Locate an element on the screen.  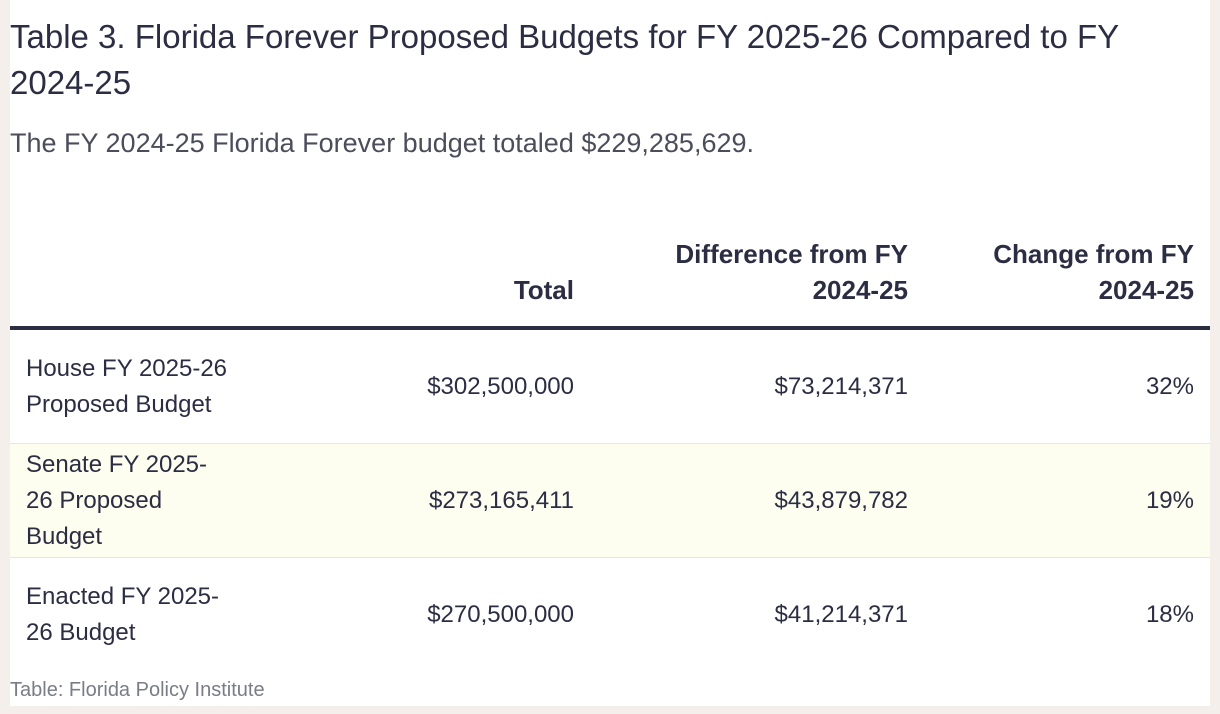
row-label: Enacted FY 2025-26 Budget is located at coordinates (123, 614).